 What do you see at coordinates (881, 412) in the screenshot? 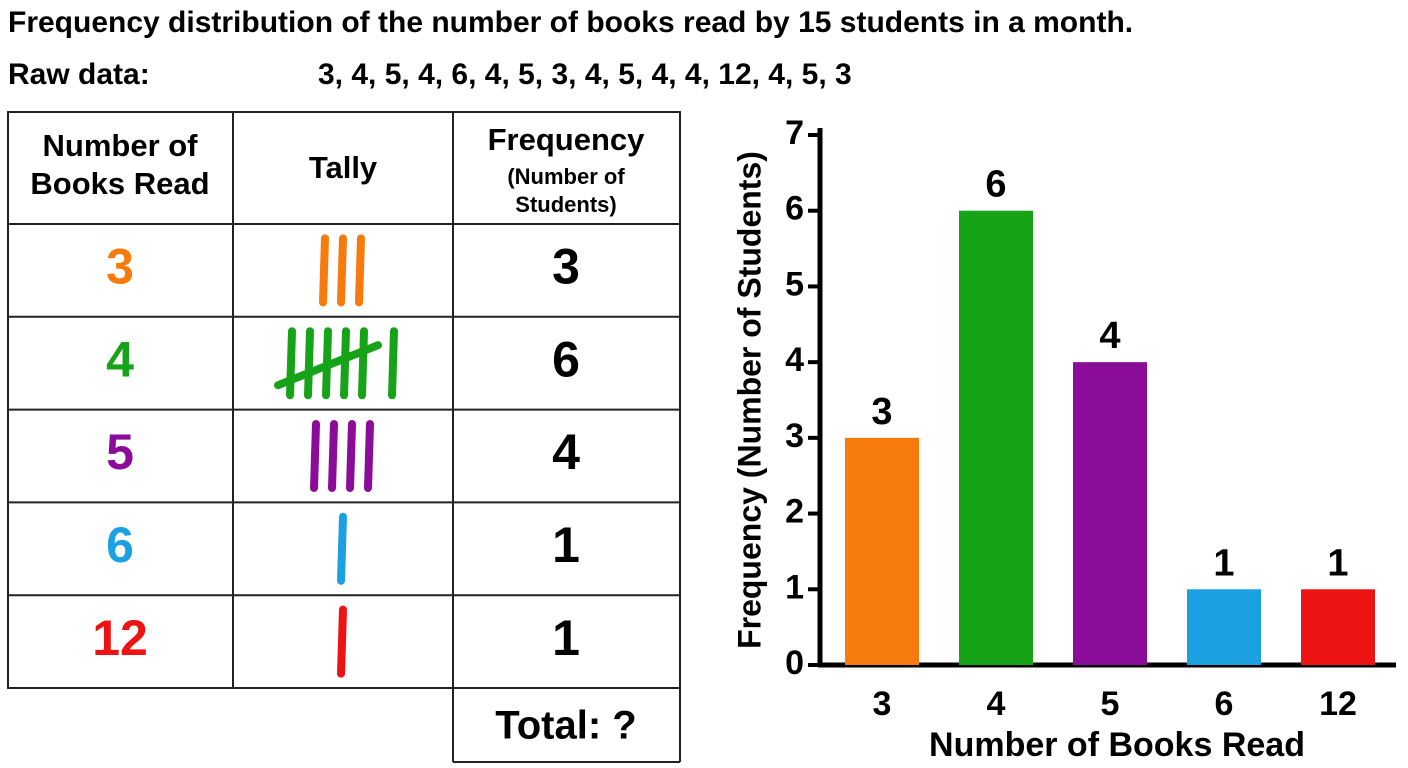
I see `data-label: 3` at bounding box center [881, 412].